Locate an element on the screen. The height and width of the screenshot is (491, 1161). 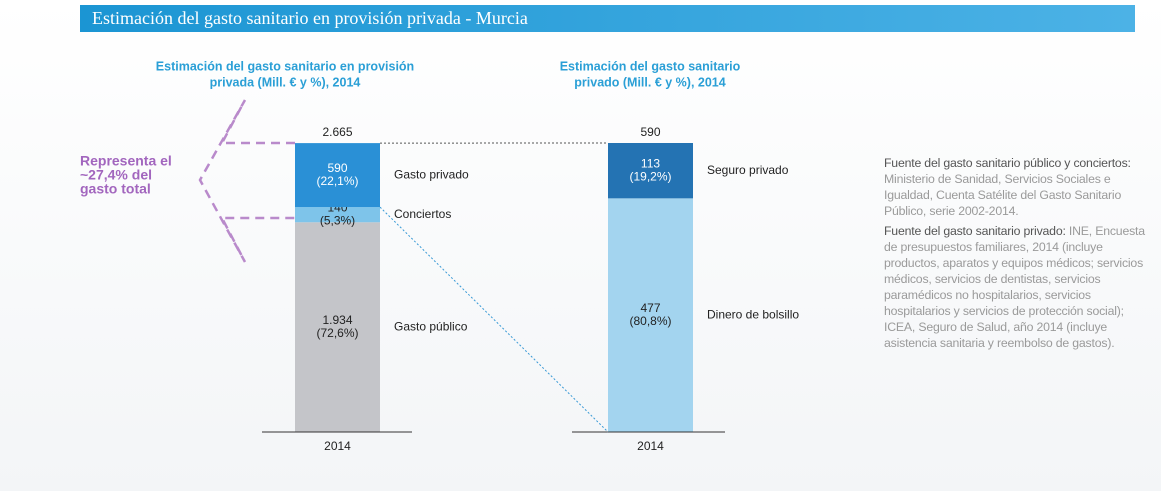
total-label: 590 is located at coordinates (650, 132).